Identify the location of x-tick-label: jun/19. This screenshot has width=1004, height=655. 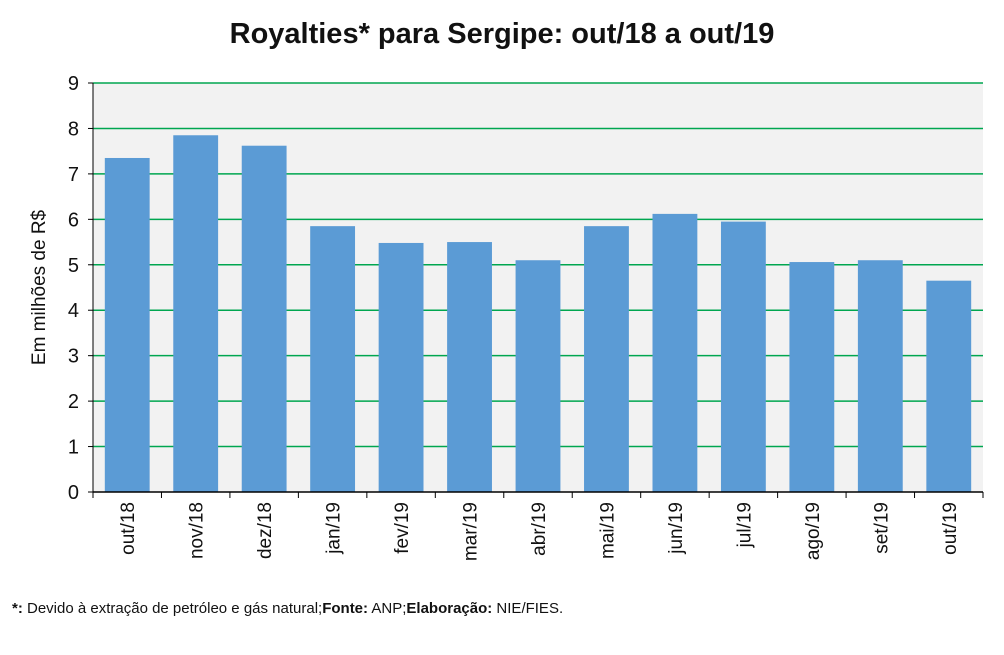
(676, 528).